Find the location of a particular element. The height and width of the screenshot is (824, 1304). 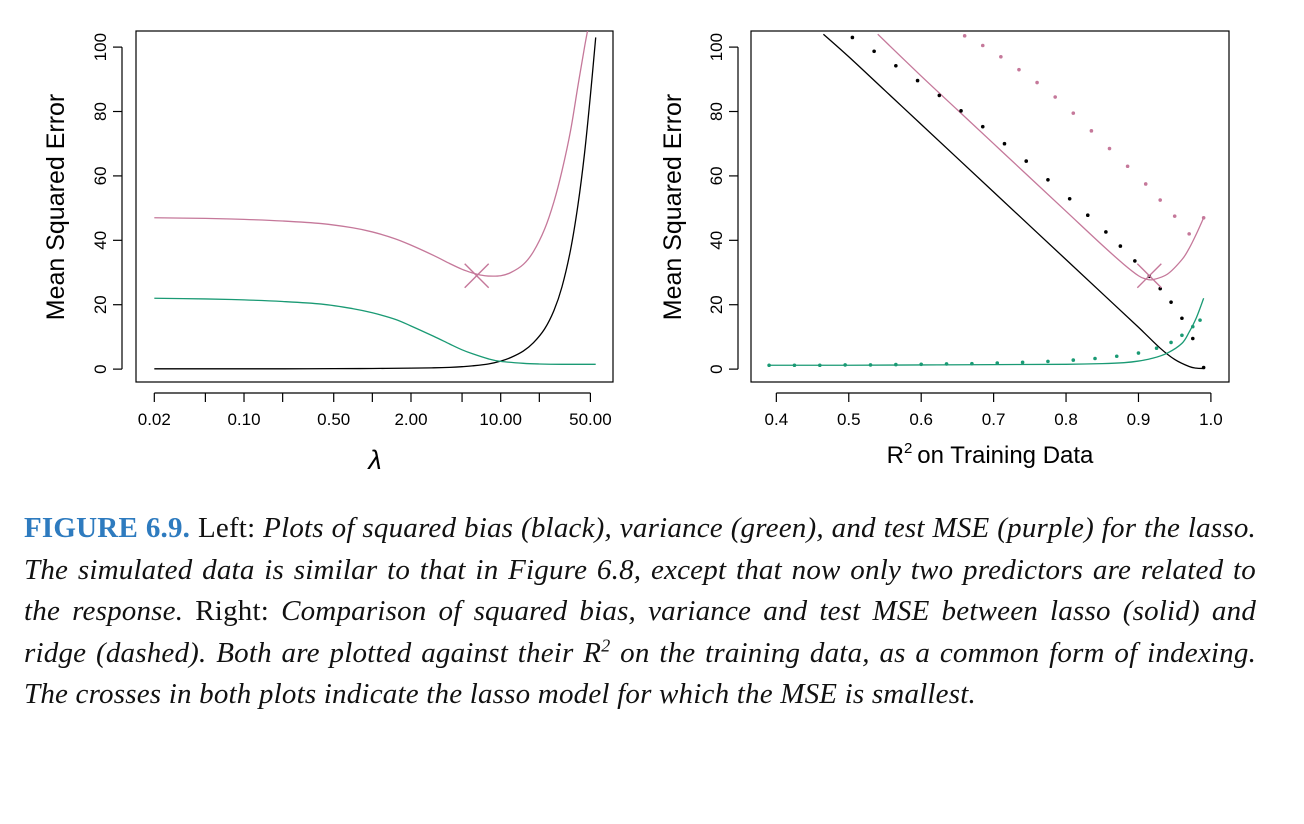

right-y-axis-label: Mean Squared Error is located at coordinates (673, 207).